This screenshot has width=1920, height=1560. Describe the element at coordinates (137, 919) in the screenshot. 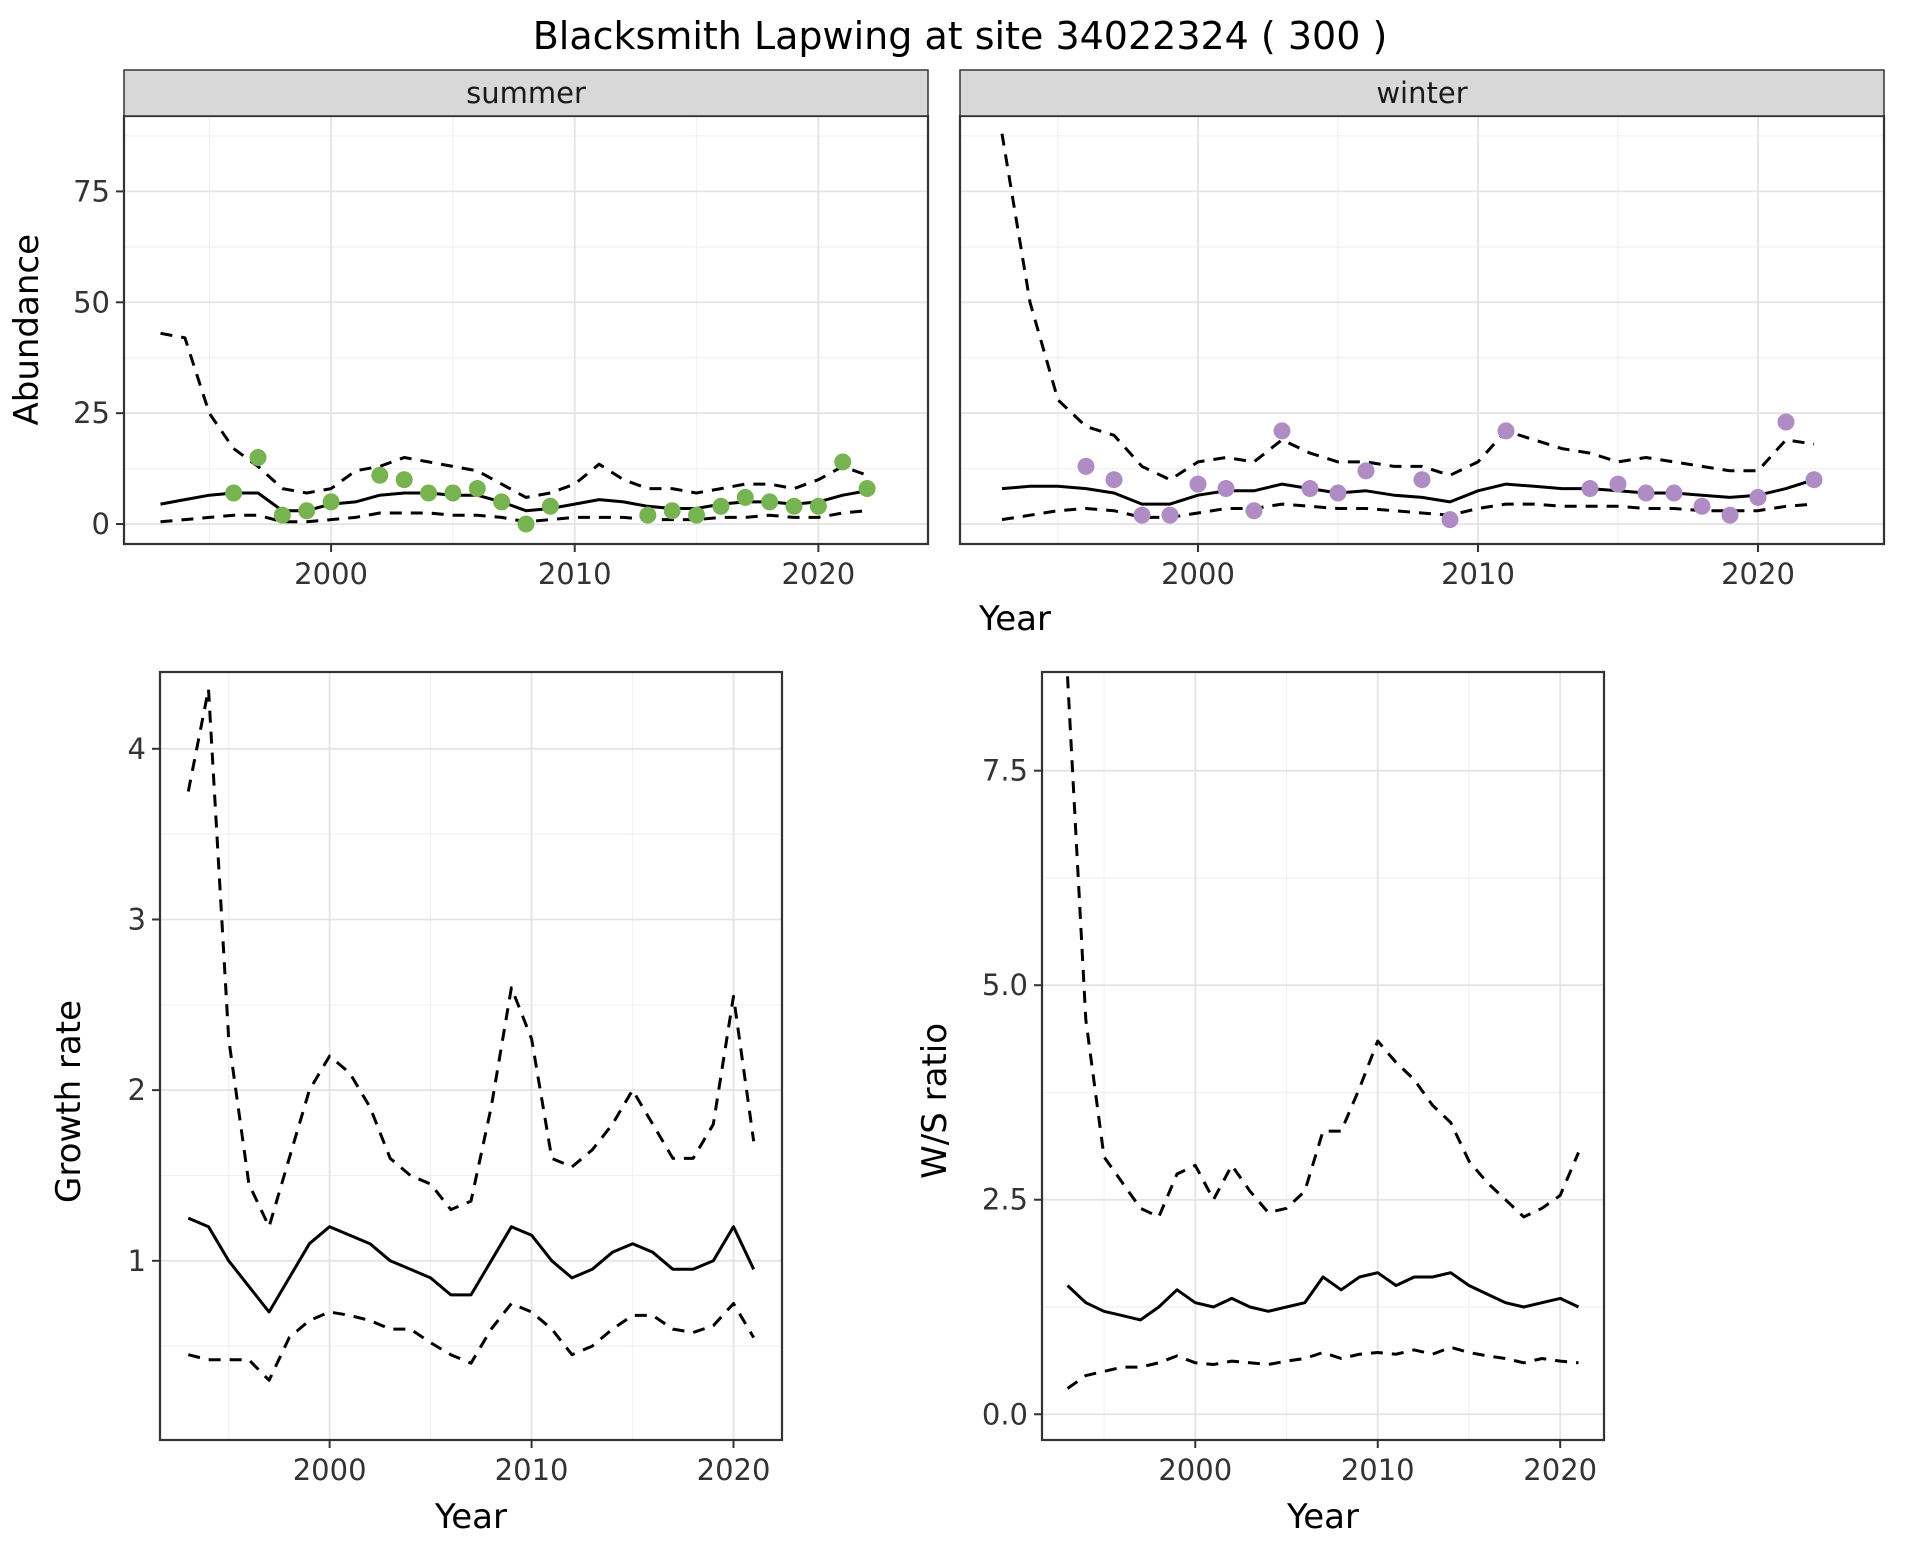

I see `y-tick-label: 3` at that location.